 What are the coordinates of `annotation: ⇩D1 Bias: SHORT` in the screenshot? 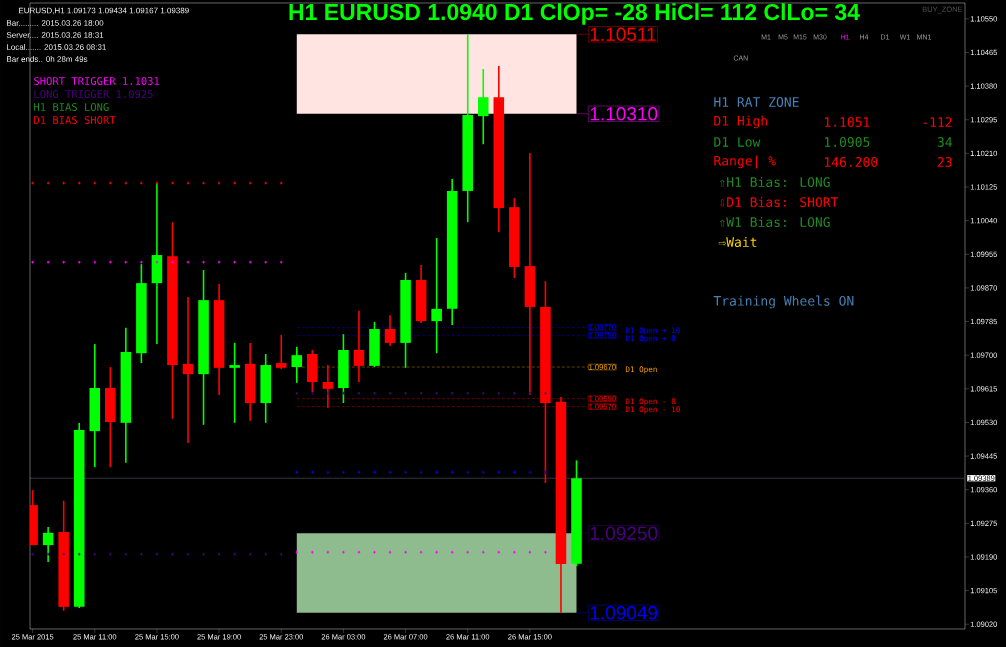 It's located at (779, 202).